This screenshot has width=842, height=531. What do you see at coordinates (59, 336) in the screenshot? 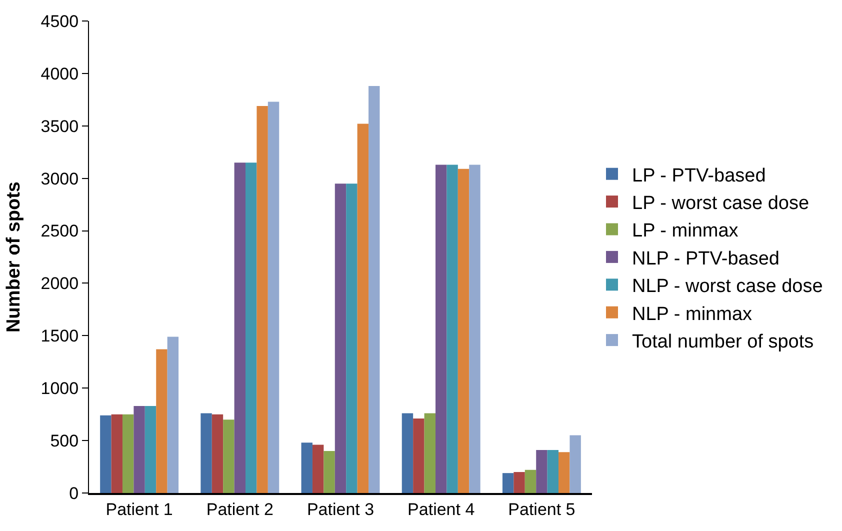
I see `y-tick-label: 1500` at bounding box center [59, 336].